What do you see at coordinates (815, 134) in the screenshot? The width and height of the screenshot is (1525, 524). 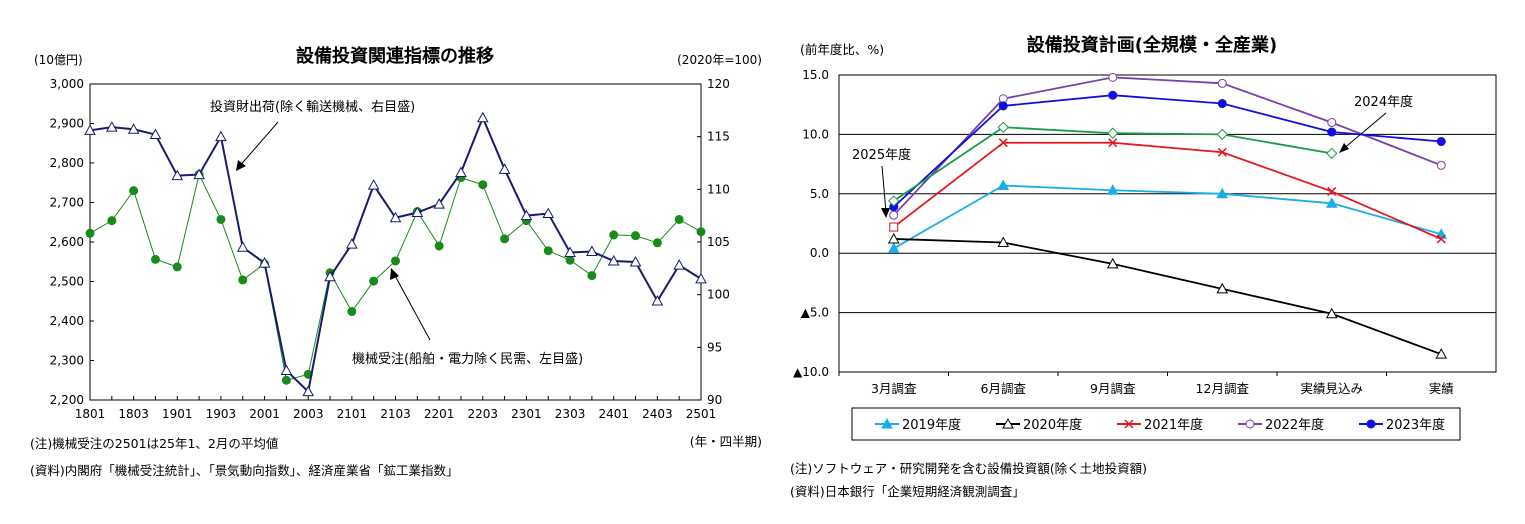 I see `right-y-tick-label: 10.0` at bounding box center [815, 134].